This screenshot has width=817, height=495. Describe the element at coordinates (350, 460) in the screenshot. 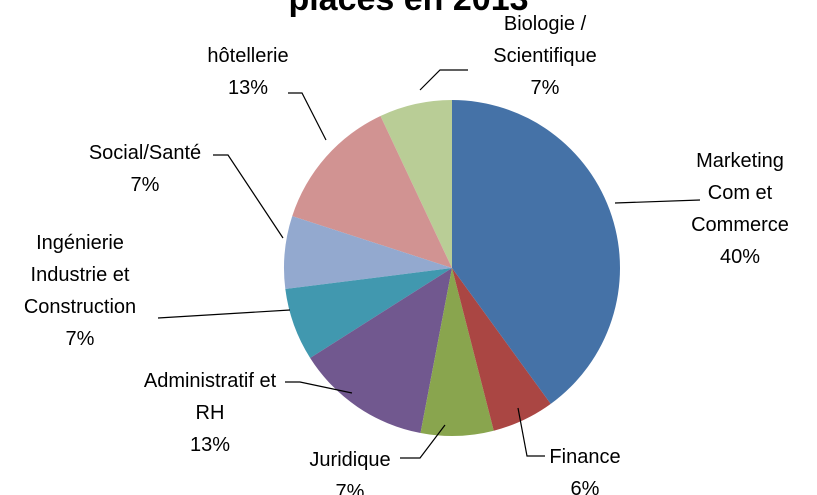

I see `category-label: Juridique` at that location.